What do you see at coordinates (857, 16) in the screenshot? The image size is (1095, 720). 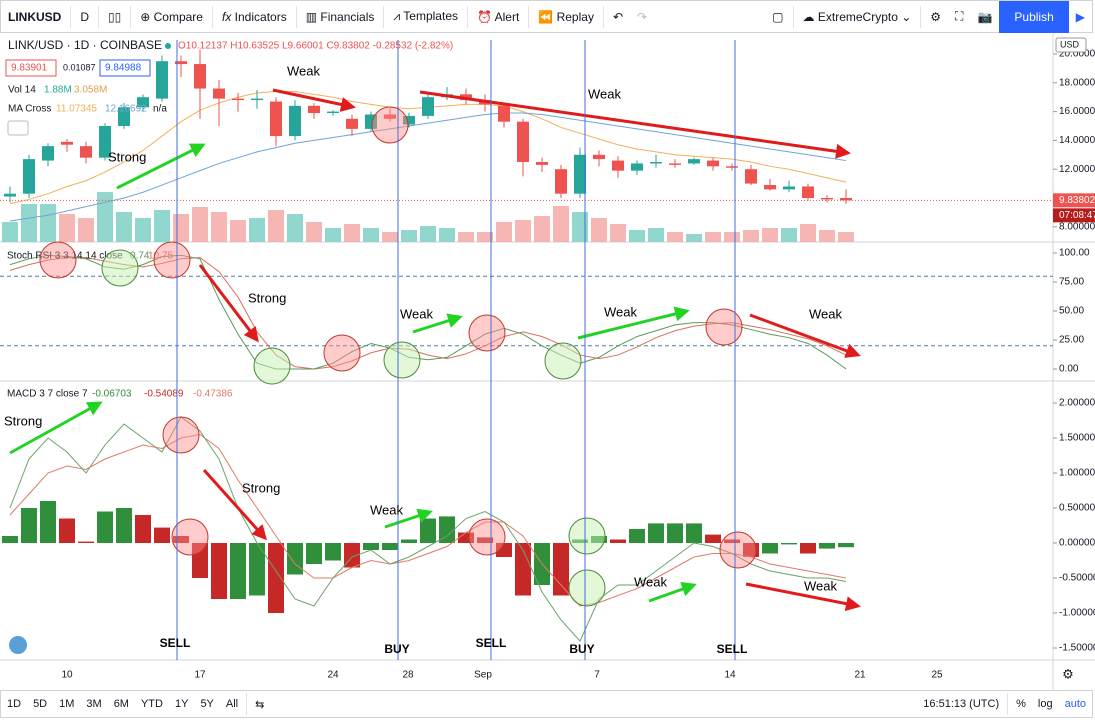 I see `account: ☁ ExtremeCrypto ⌄` at bounding box center [857, 16].